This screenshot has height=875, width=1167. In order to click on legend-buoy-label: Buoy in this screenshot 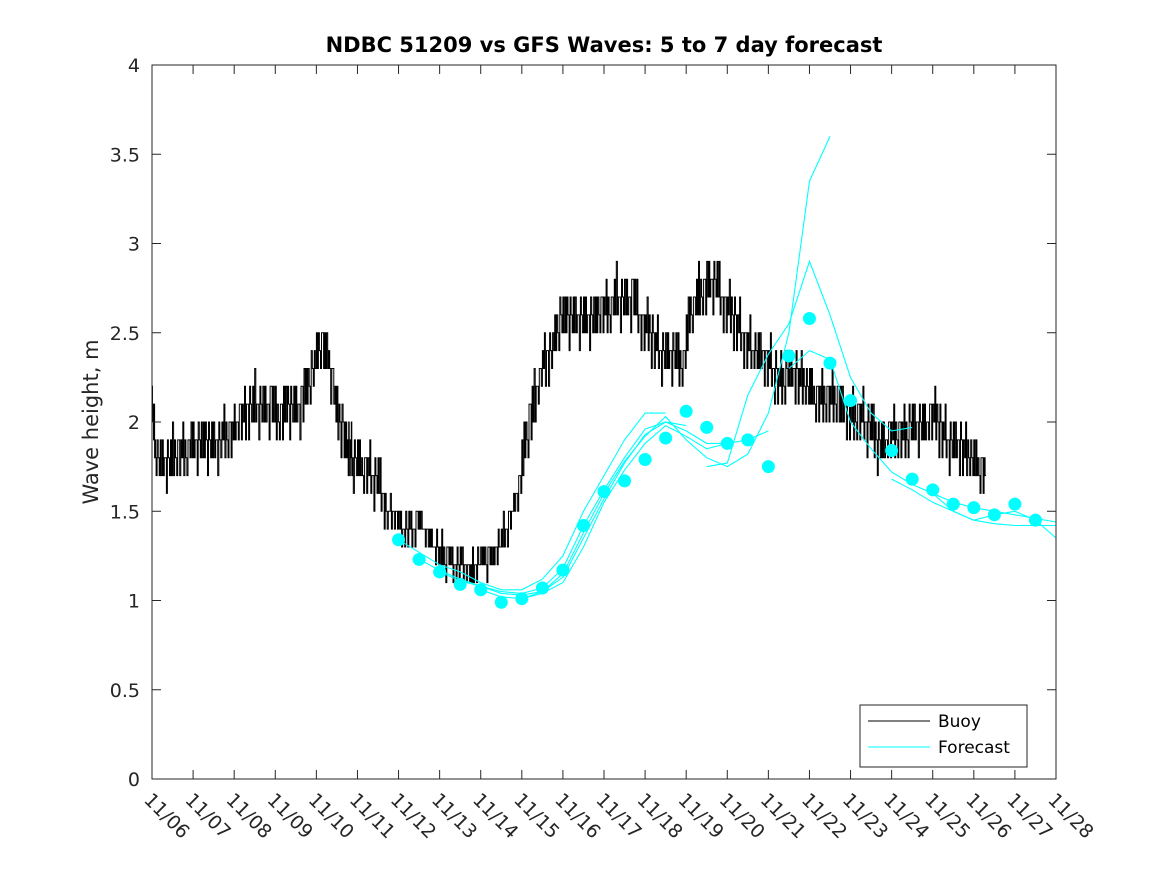, I will do `click(959, 722)`.